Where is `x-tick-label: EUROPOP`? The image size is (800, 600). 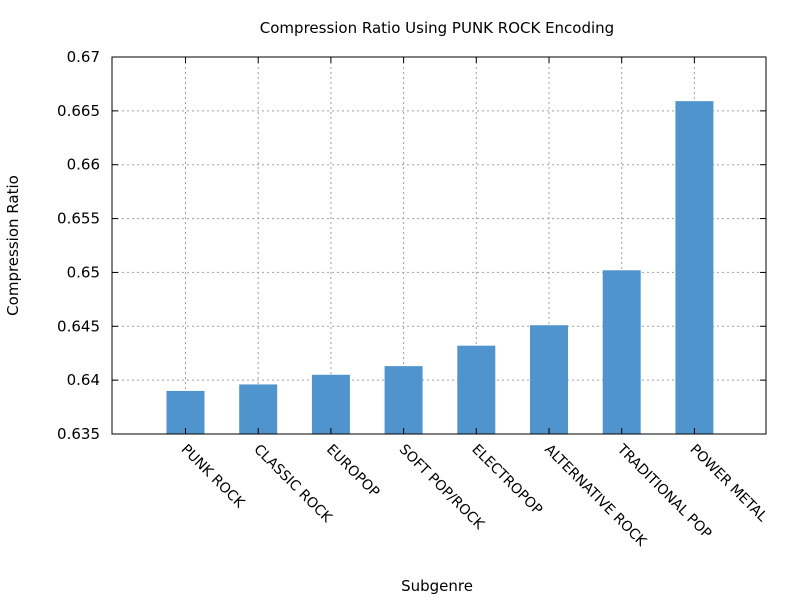 x-tick-label: EUROPOP is located at coordinates (352, 471).